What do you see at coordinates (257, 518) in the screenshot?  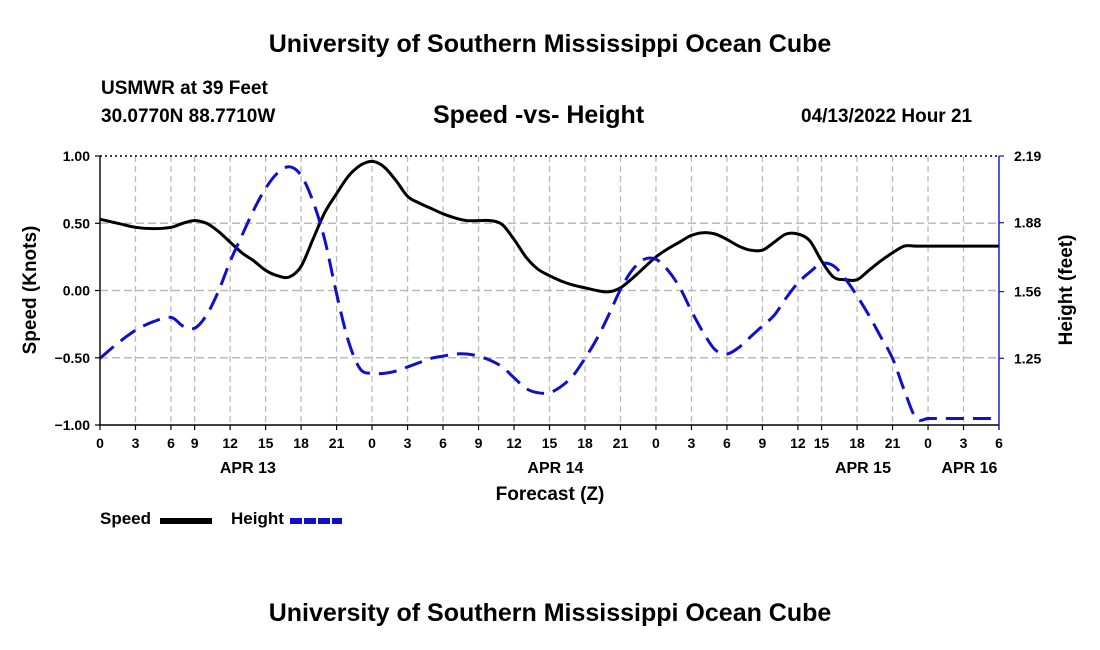 I see `legend-height-label: Height` at bounding box center [257, 518].